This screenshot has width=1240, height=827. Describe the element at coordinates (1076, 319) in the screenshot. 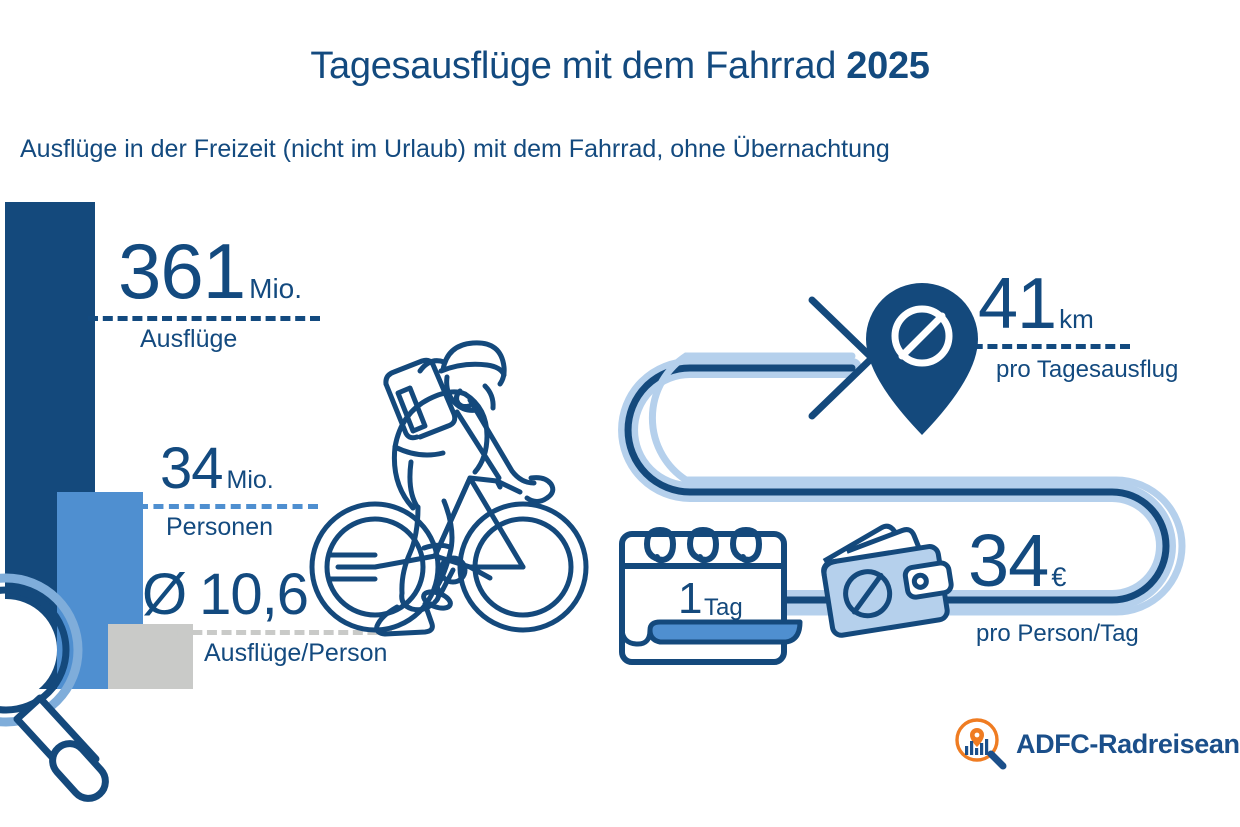

I see `stat-distanz-unit: km` at that location.